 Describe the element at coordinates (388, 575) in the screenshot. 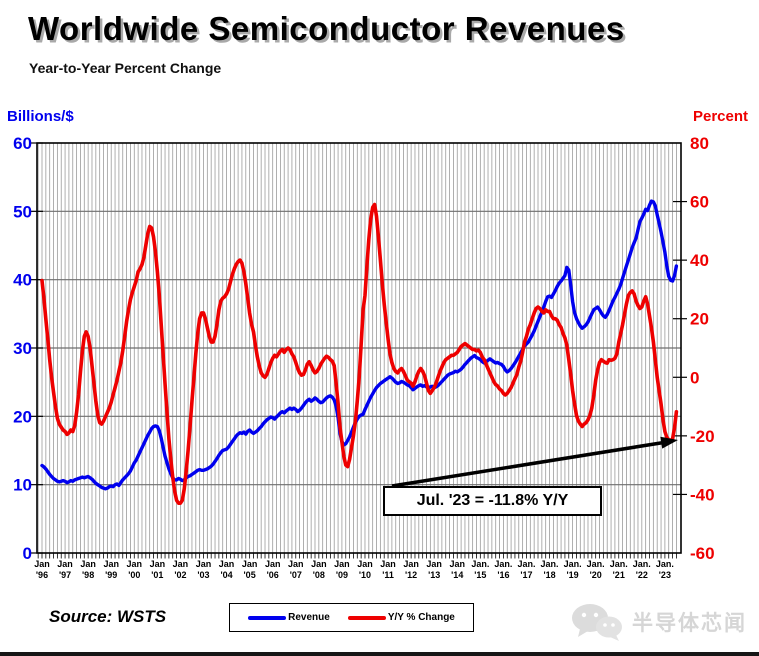

I see `x-tick-label-year: '11` at that location.